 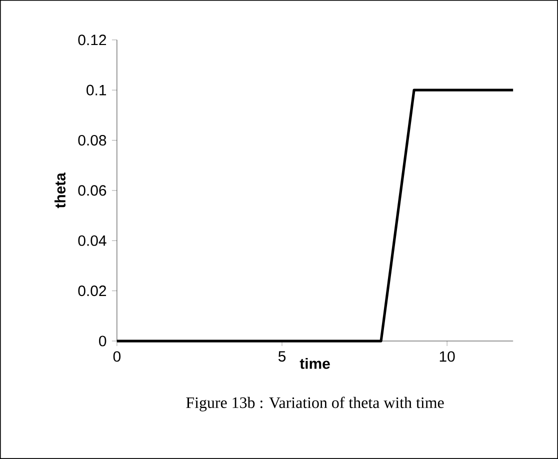 What do you see at coordinates (282, 356) in the screenshot?
I see `x-tick-label: 5` at bounding box center [282, 356].